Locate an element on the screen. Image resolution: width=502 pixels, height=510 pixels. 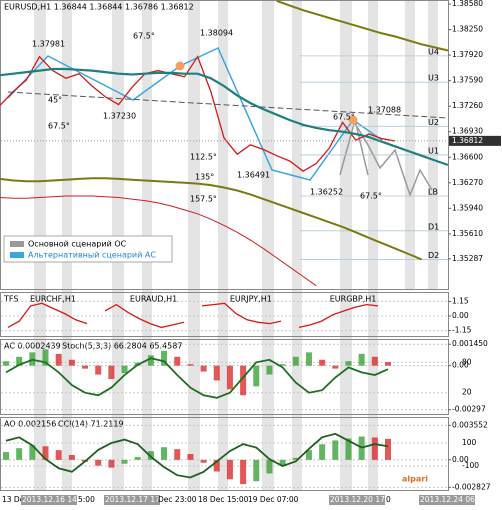
x-tick-label: 2013.12.20 17:00 is located at coordinates (363, 499).